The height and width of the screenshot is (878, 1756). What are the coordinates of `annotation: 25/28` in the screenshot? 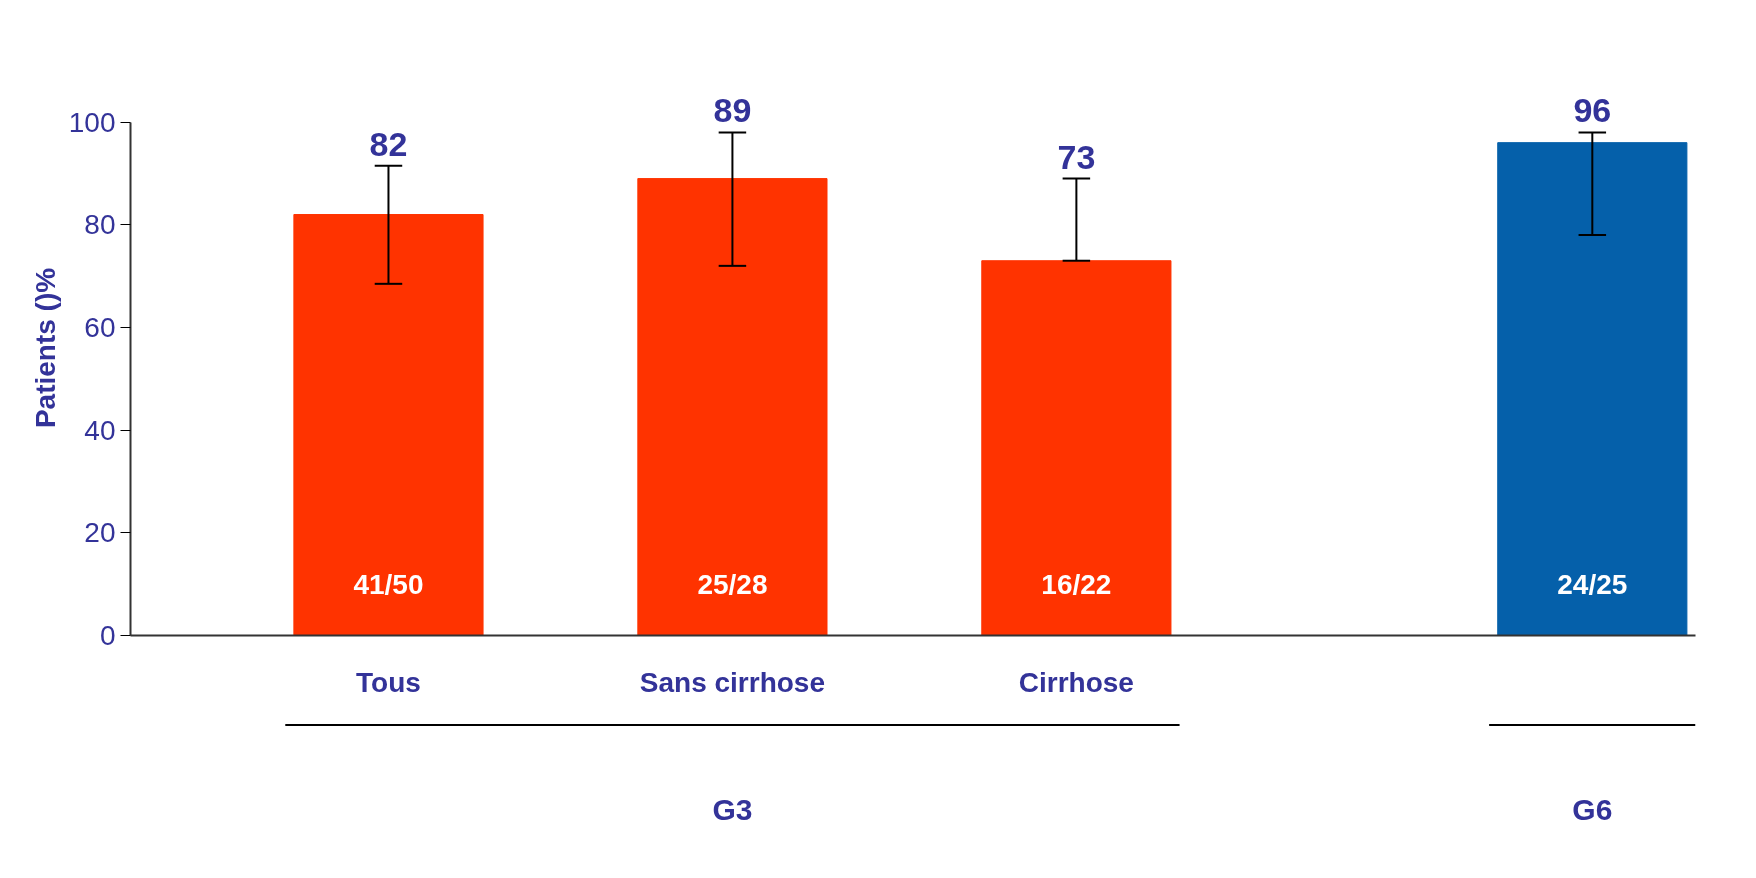 It's located at (732, 584).